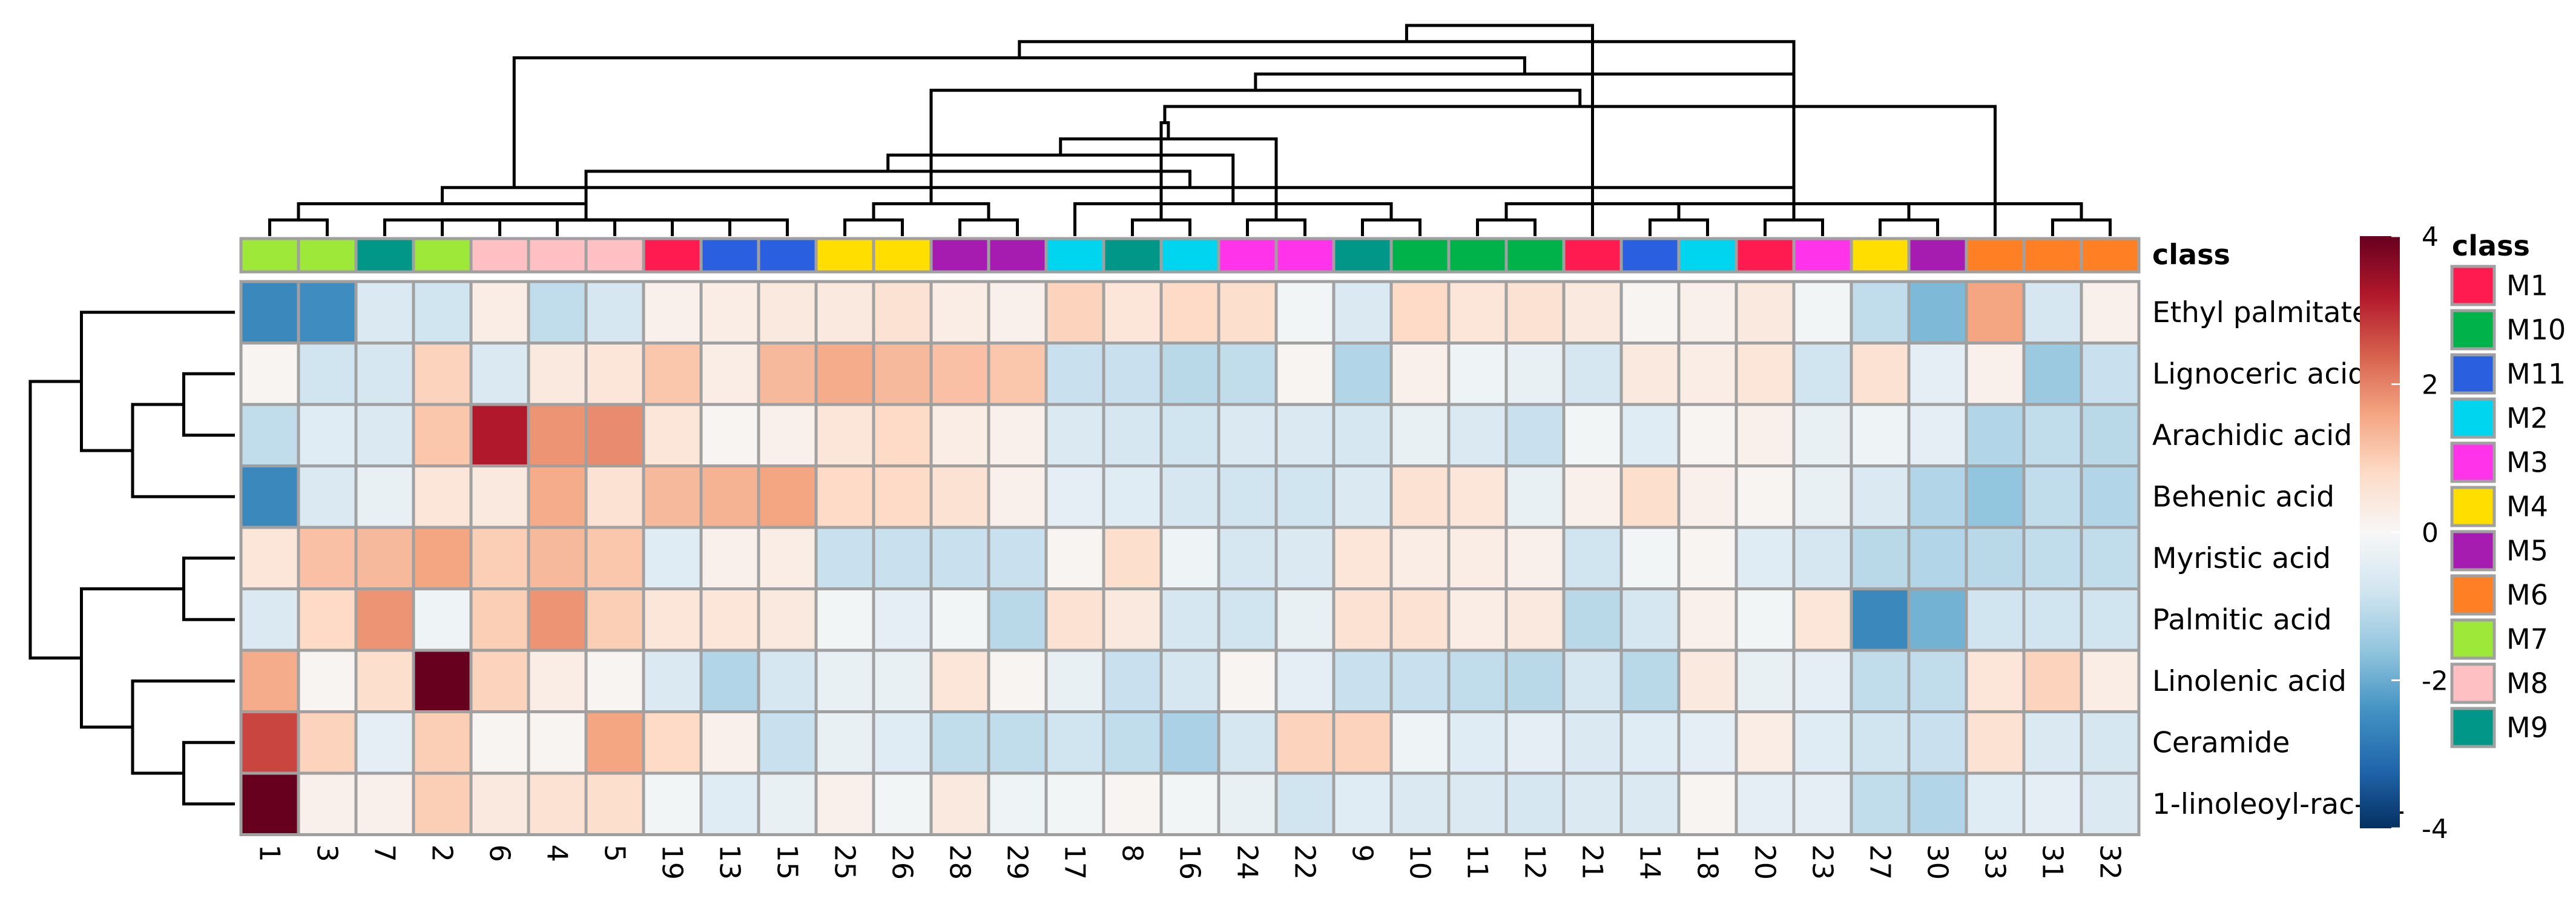  What do you see at coordinates (2473, 727) in the screenshot?
I see `class-legend-swatch-m9` at bounding box center [2473, 727].